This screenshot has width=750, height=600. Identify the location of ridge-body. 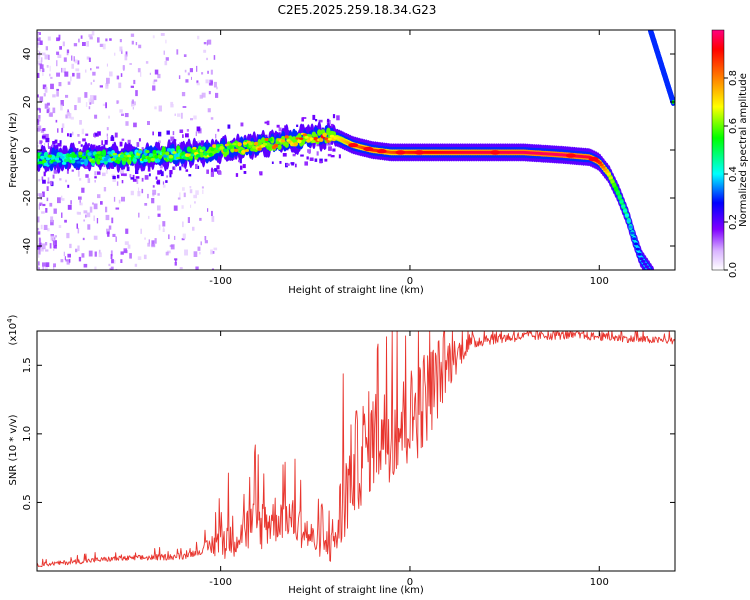
(46, 155).